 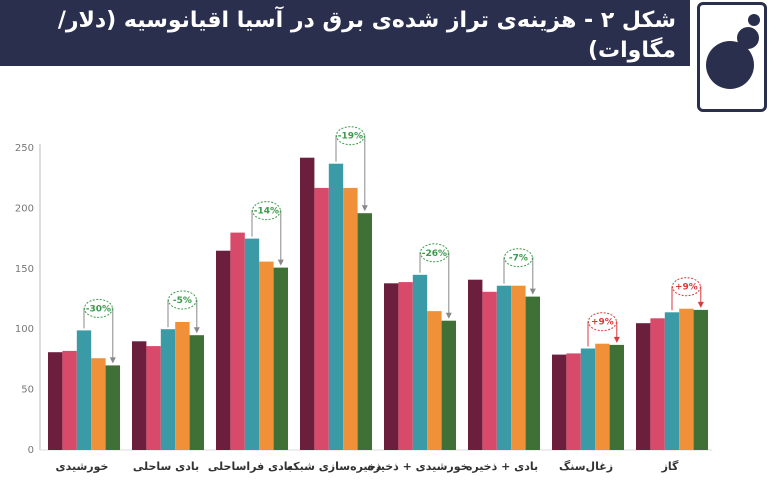 I want to click on y-tick-label: 200, so click(x=24, y=208).